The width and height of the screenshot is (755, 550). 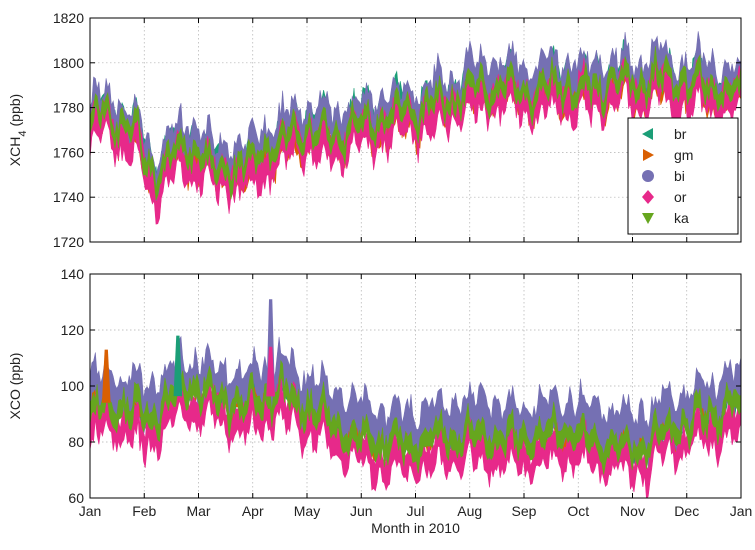 What do you see at coordinates (680, 134) in the screenshot?
I see `legend-label-br: br` at bounding box center [680, 134].